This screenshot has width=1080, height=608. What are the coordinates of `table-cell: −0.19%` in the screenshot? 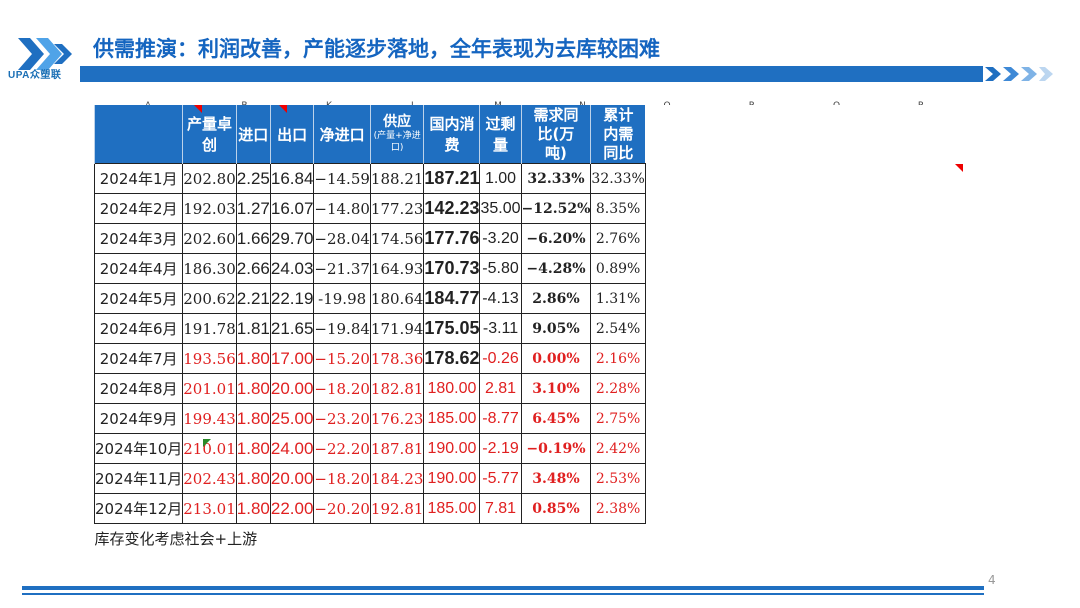 It's located at (556, 448).